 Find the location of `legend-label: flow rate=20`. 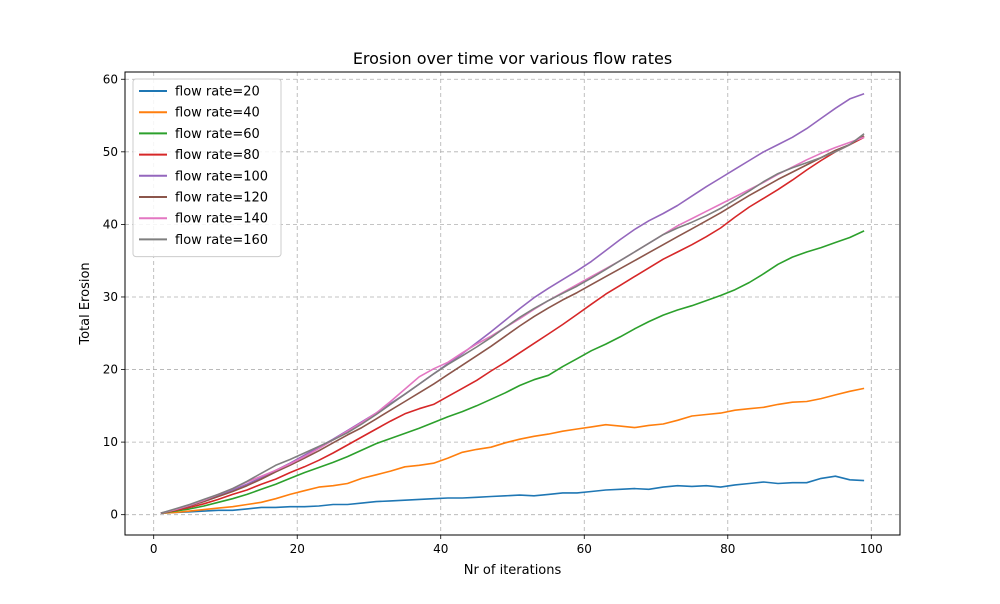

legend-label: flow rate=20 is located at coordinates (217, 92).